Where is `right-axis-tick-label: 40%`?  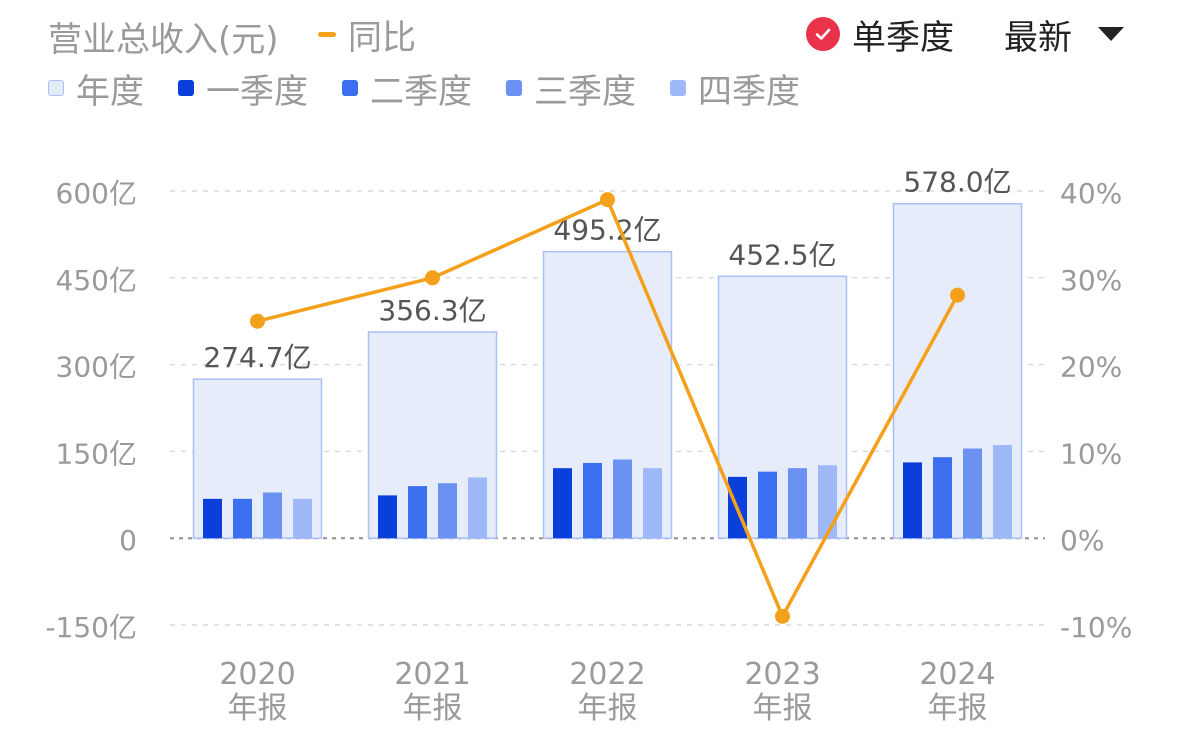
right-axis-tick-label: 40% is located at coordinates (1091, 193).